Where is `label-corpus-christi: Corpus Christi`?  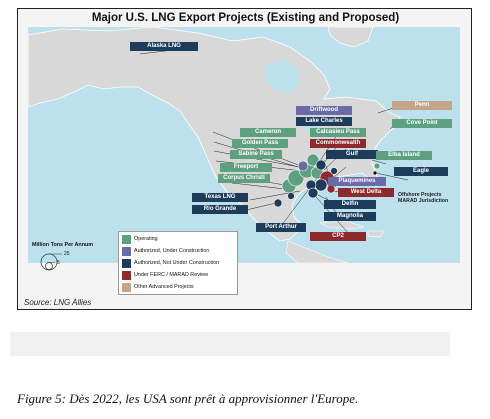 label-corpus-christi: Corpus Christi is located at coordinates (244, 178).